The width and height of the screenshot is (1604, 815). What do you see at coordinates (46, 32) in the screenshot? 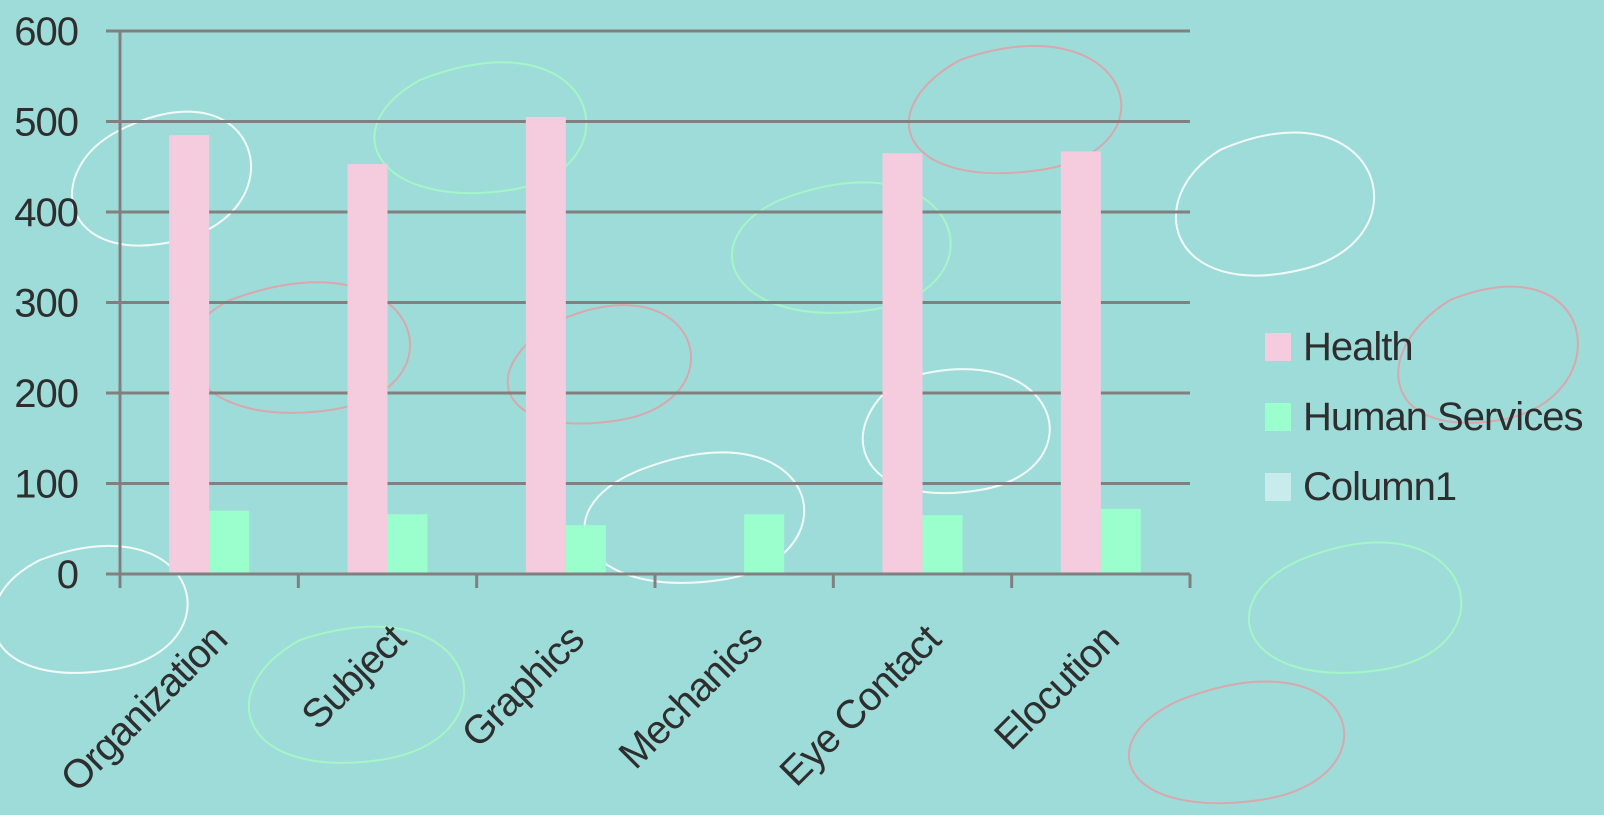
I see `y-tick-label: 600` at bounding box center [46, 32].